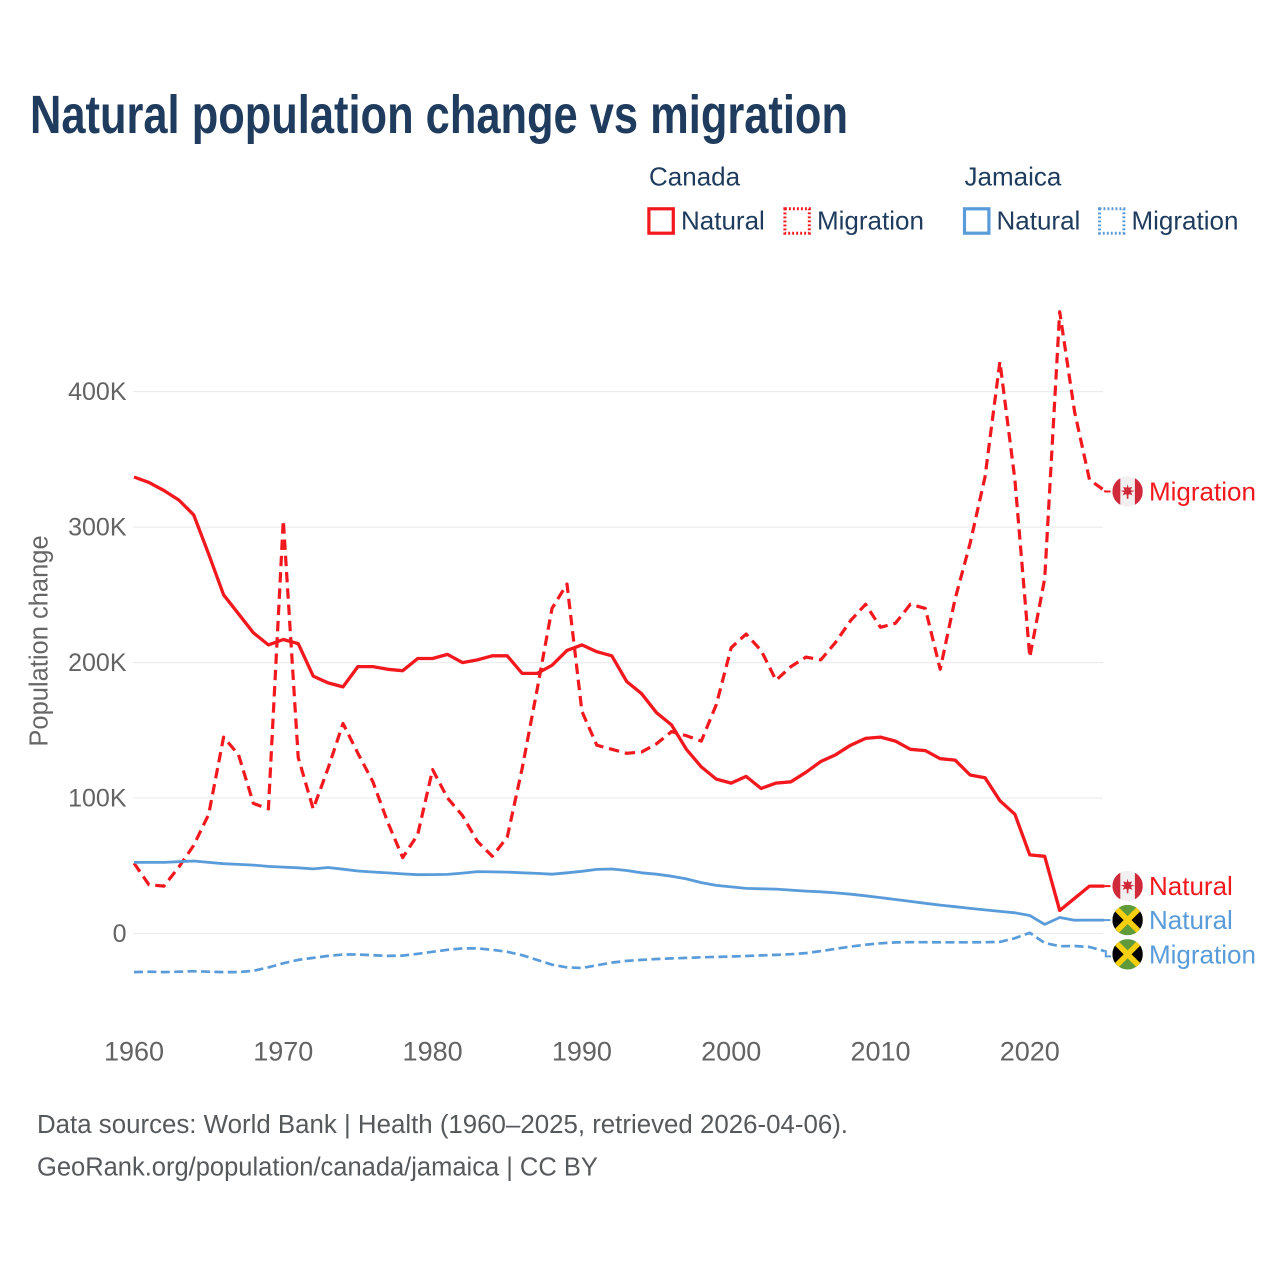 Image resolution: width=1280 pixels, height=1285 pixels. Describe the element at coordinates (433, 1052) in the screenshot. I see `svg-text: 1980` at that location.